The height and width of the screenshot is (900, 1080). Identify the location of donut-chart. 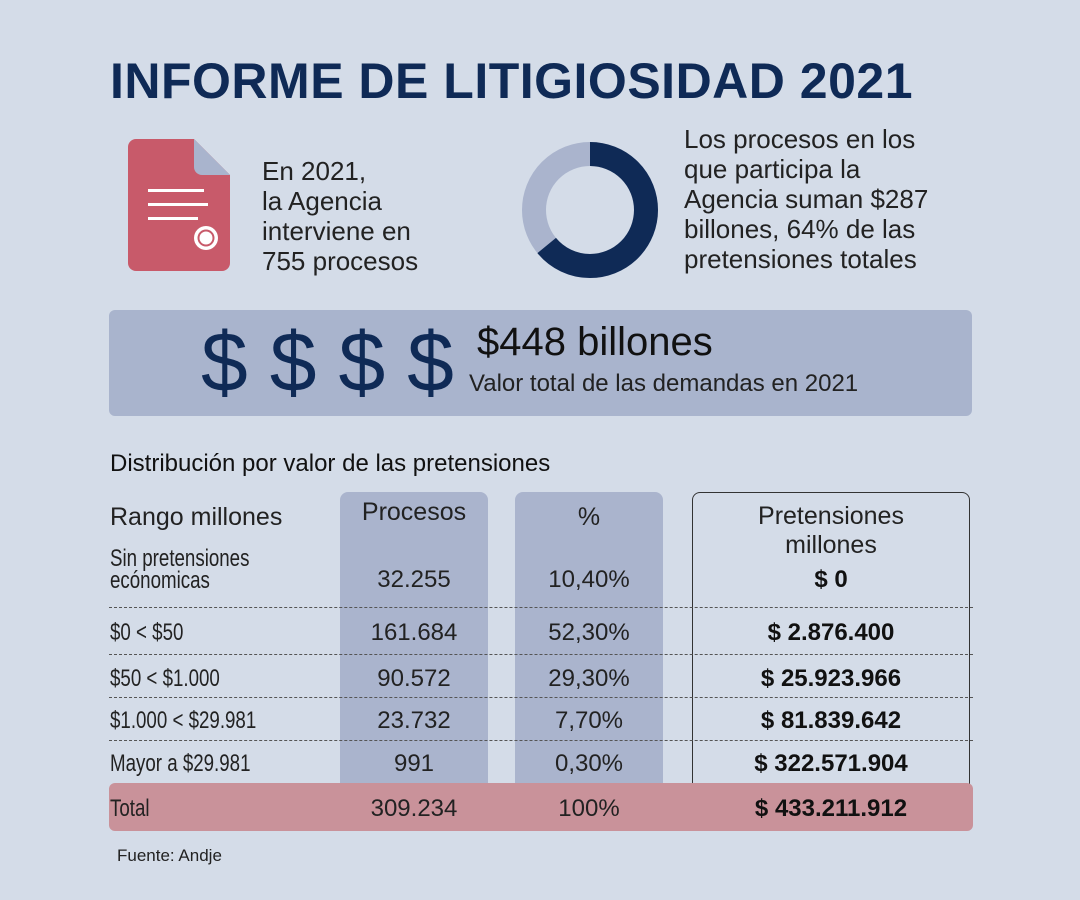
(590, 210).